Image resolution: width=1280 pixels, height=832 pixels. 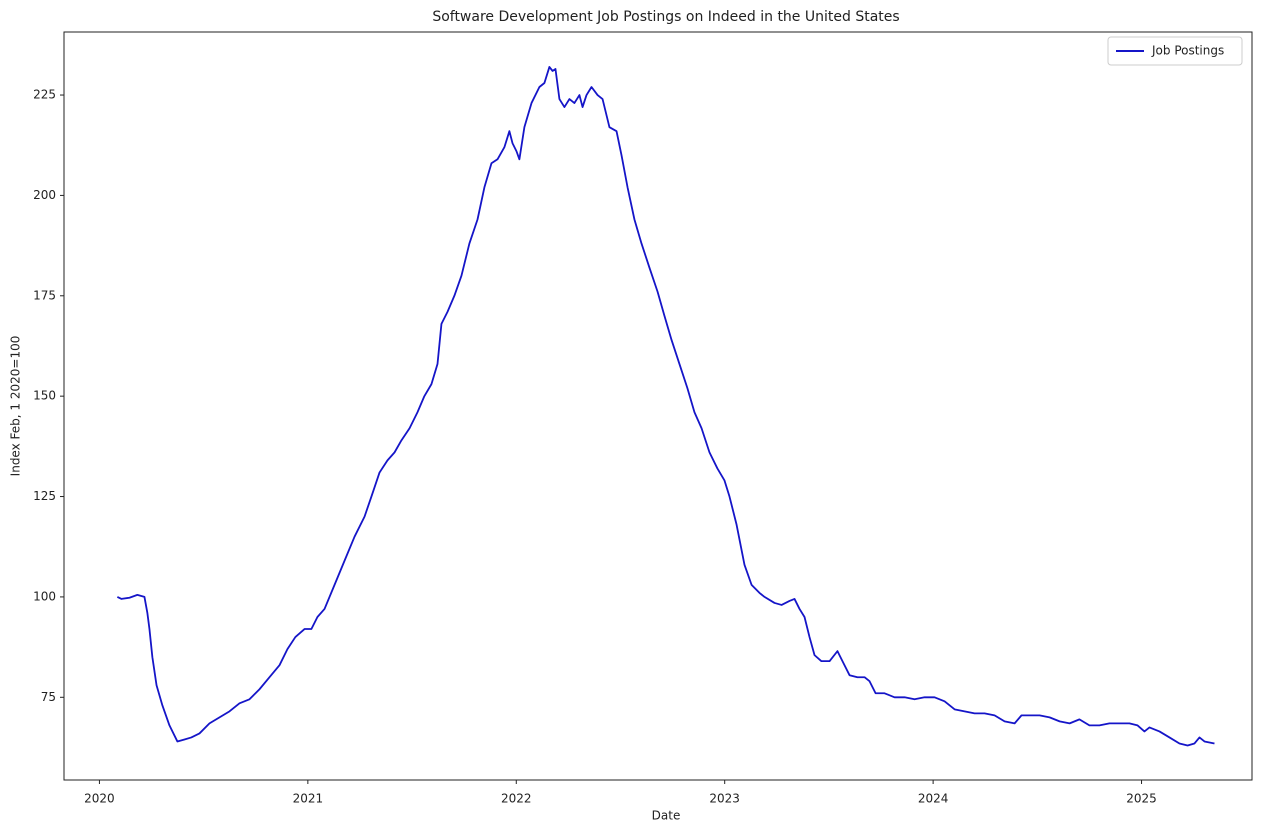 What do you see at coordinates (666, 816) in the screenshot?
I see `x-axis-label: Date` at bounding box center [666, 816].